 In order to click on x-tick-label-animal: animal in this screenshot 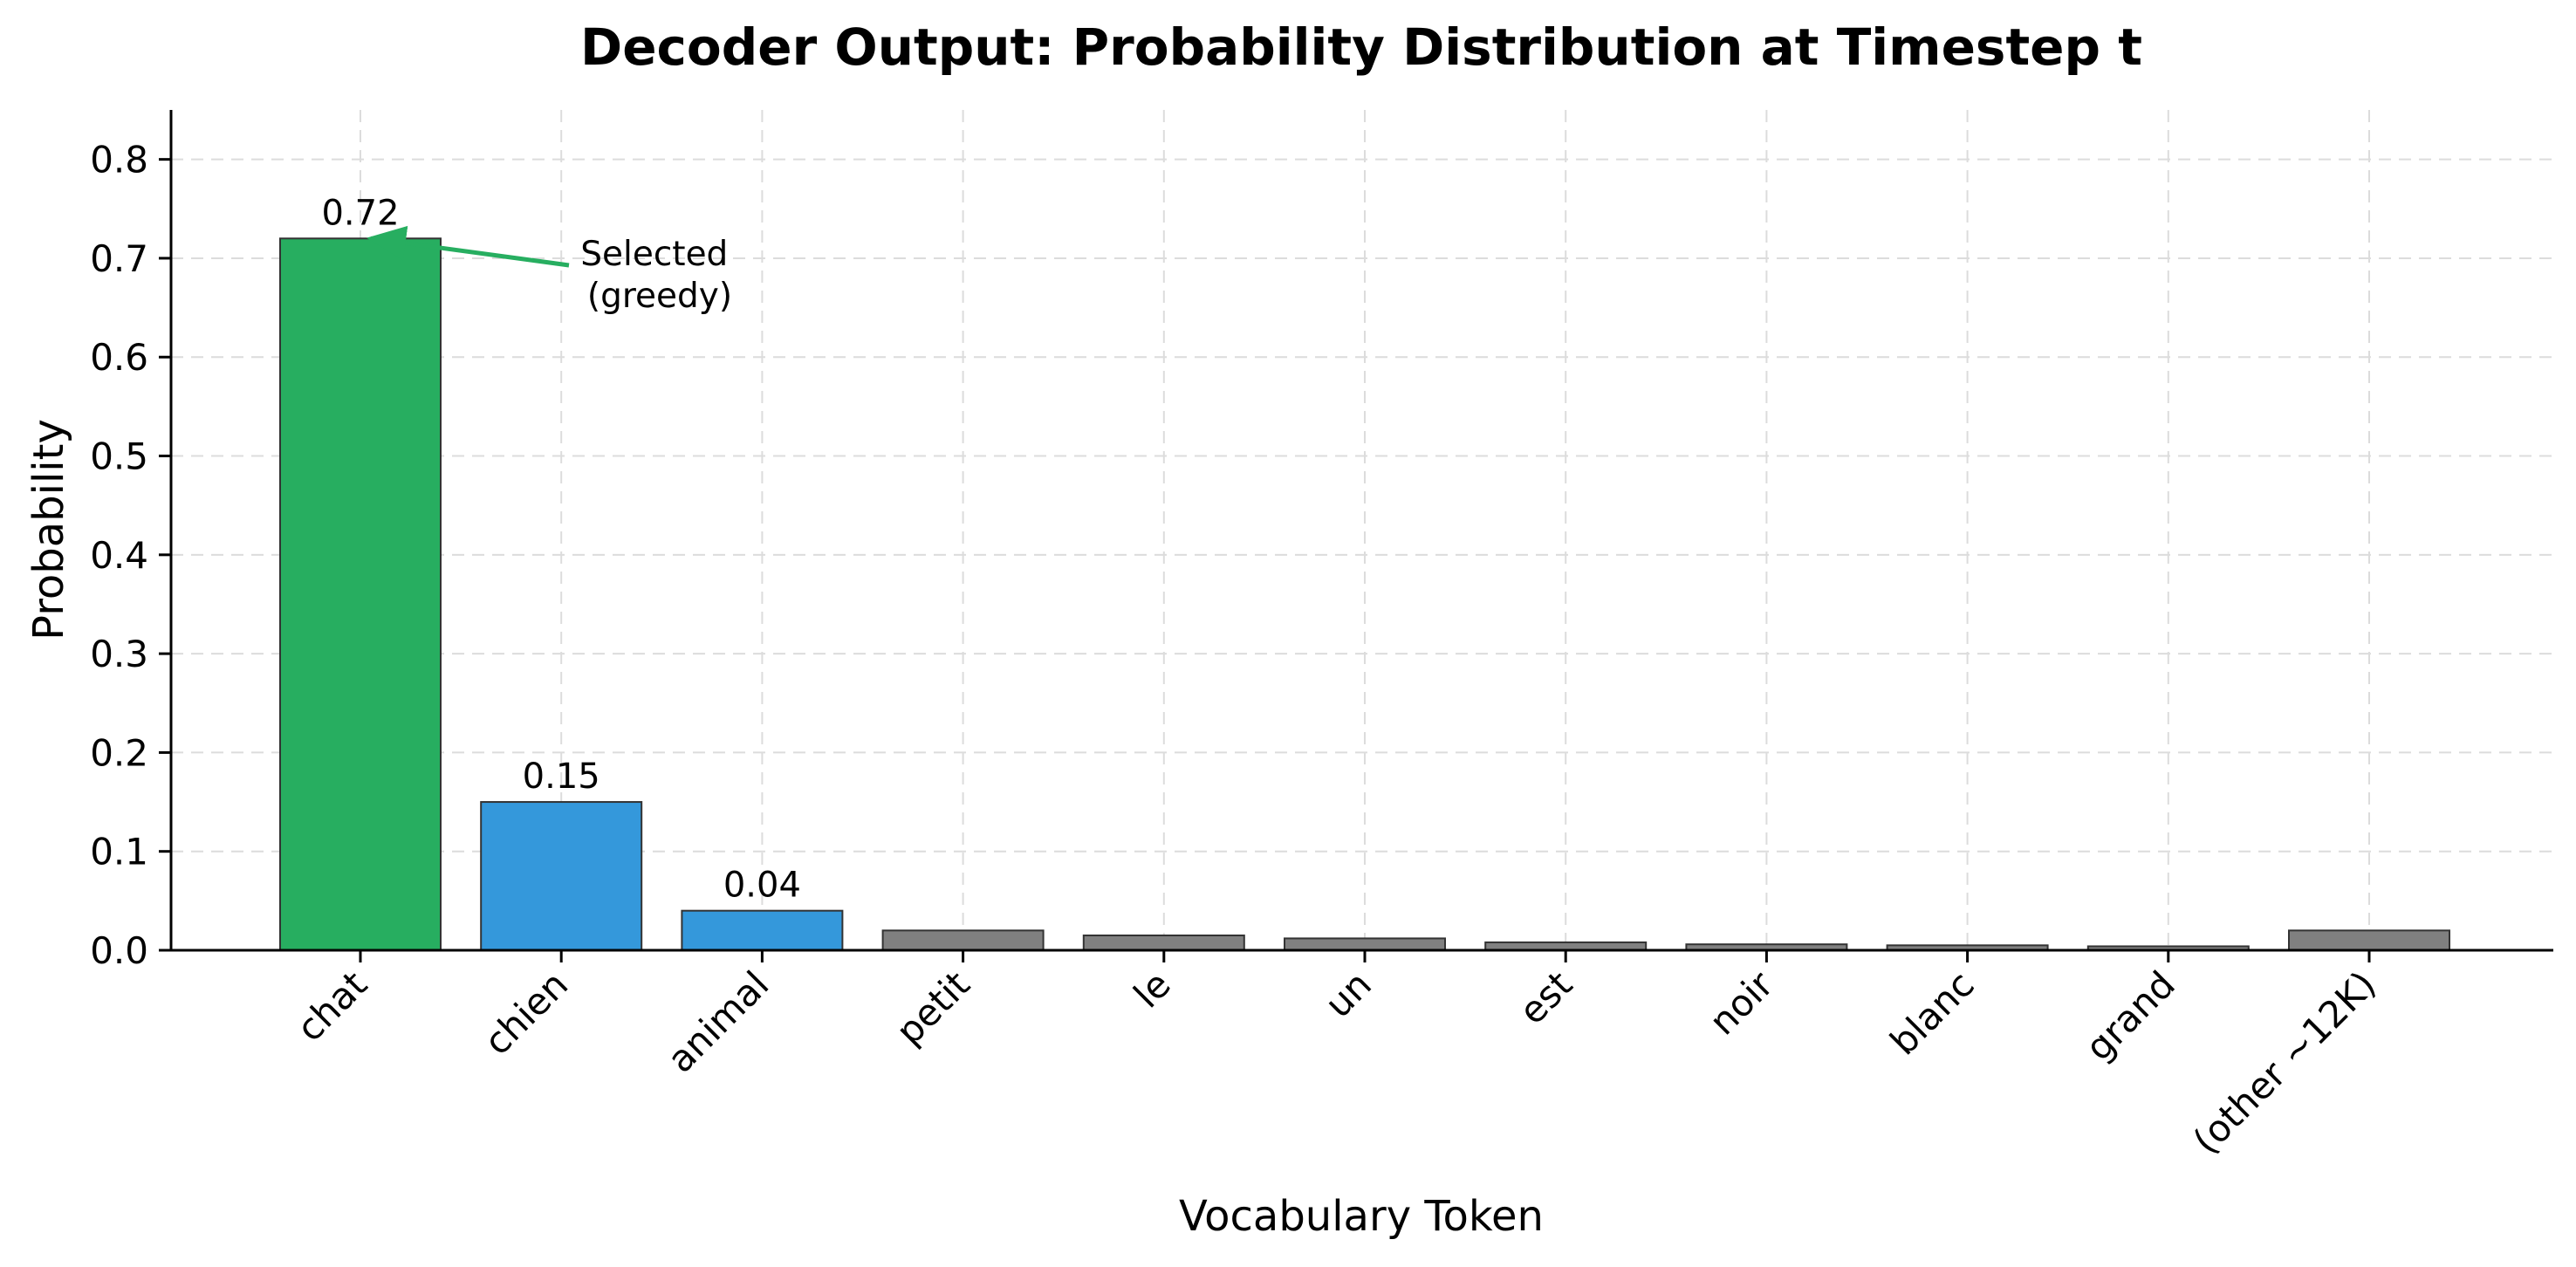, I will do `click(718, 1021)`.